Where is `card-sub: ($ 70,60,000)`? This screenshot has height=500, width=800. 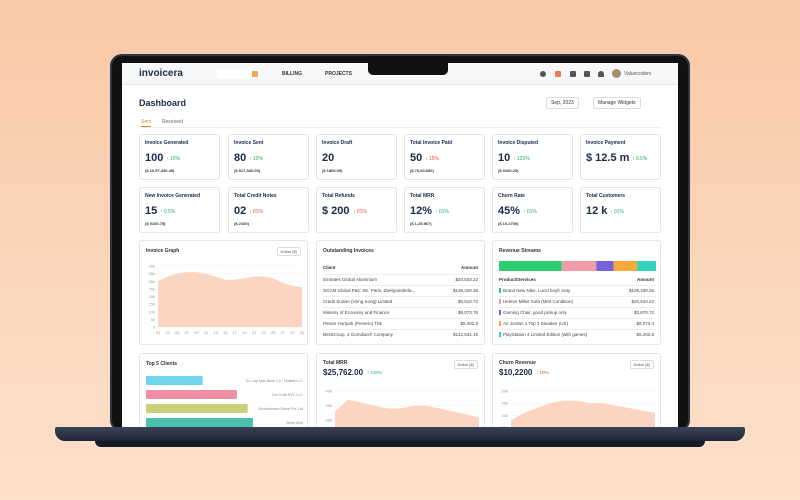
card-sub: ($ 70,60,000) is located at coordinates (422, 170).